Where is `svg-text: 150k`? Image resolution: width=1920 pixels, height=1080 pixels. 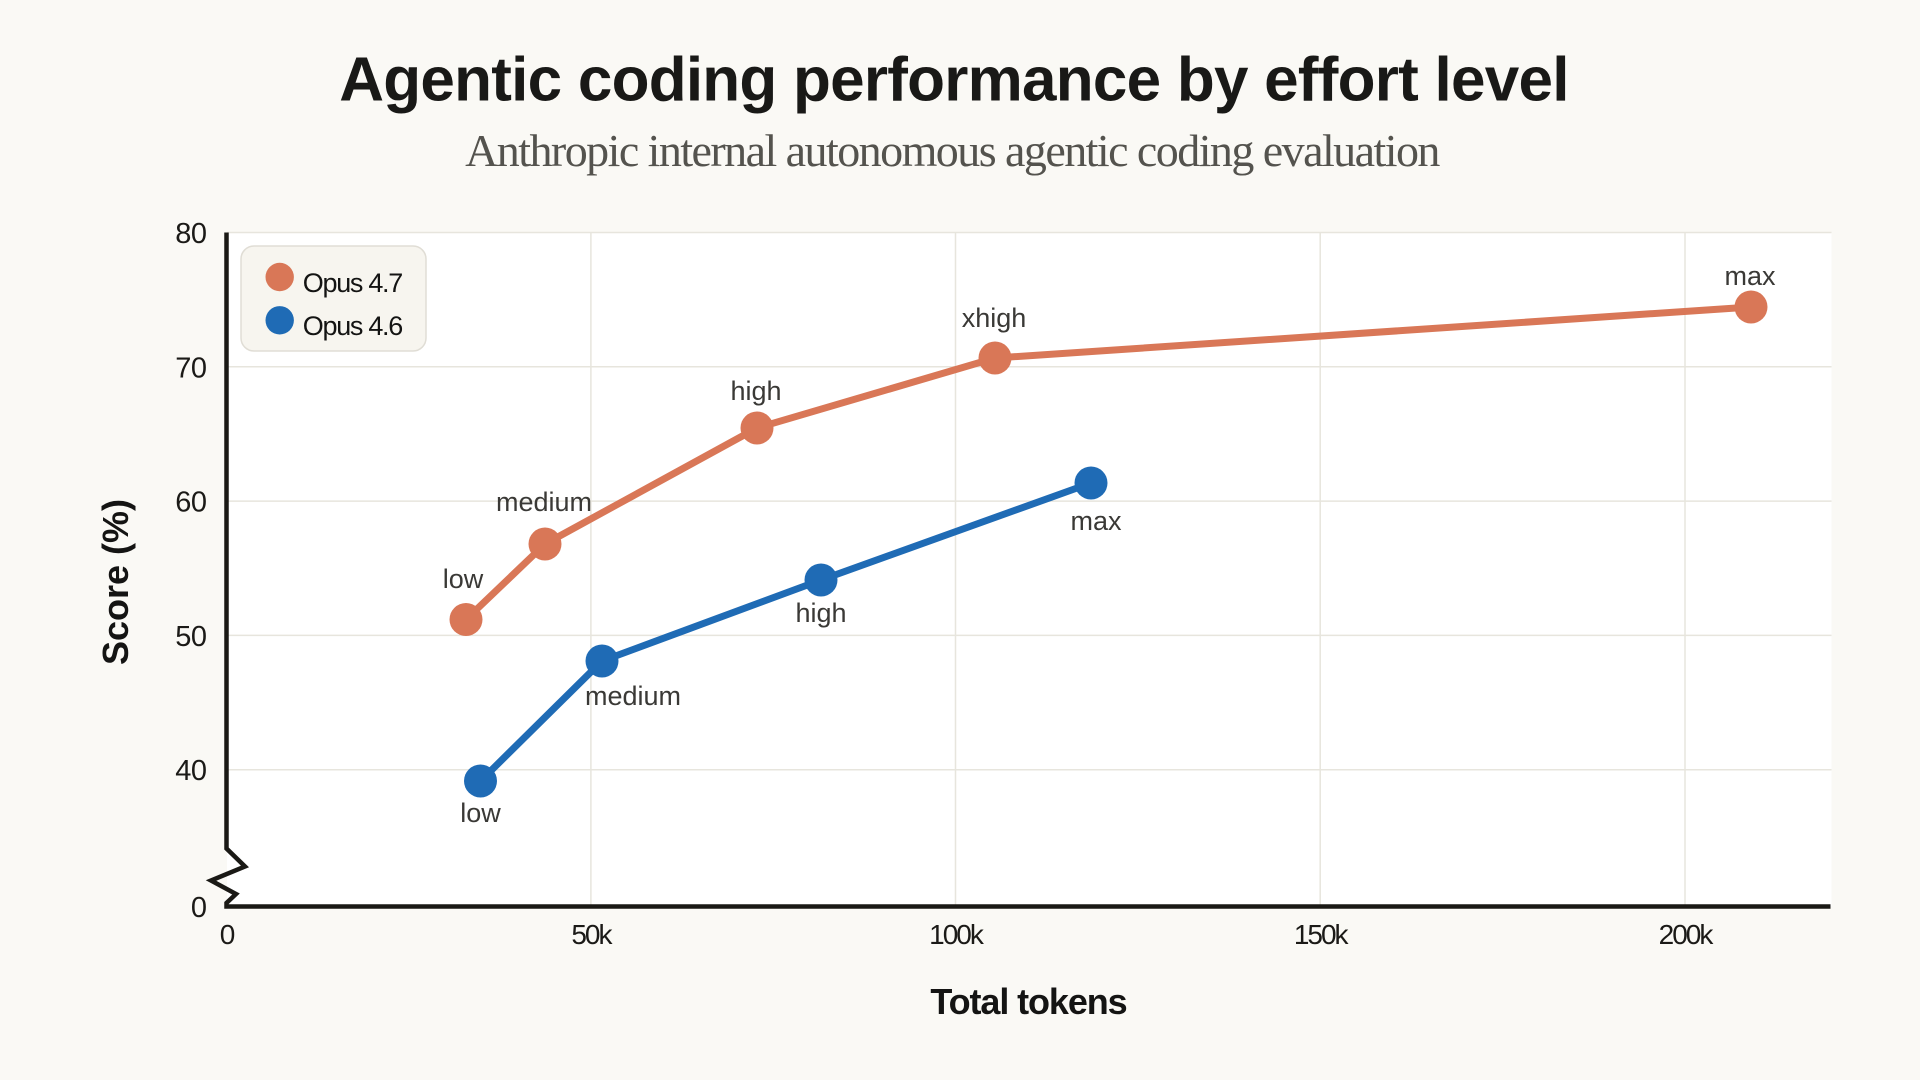 svg-text: 150k is located at coordinates (1322, 934).